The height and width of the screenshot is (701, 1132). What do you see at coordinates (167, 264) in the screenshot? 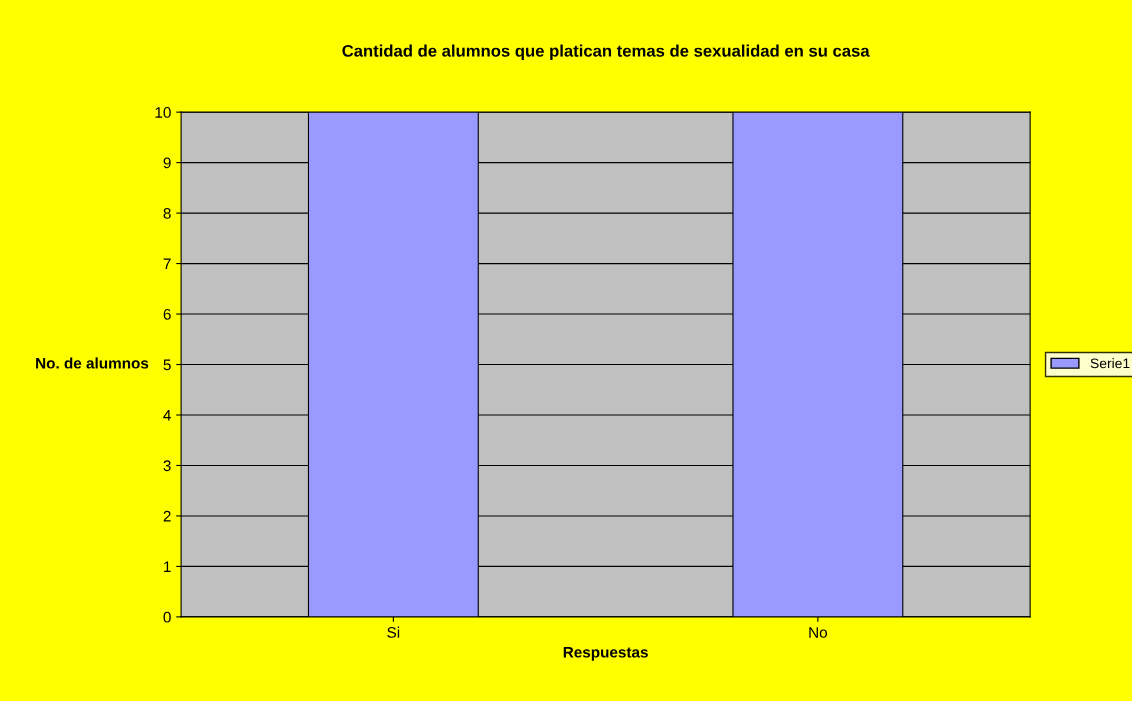
I see `y-tick-label: 7` at bounding box center [167, 264].